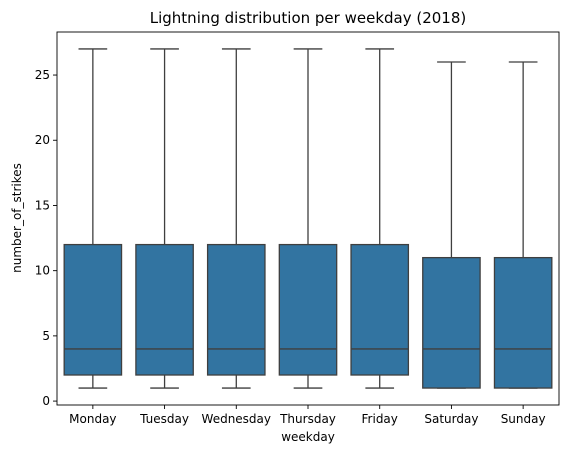  Describe the element at coordinates (523, 225) in the screenshot. I see `box-sunday` at that location.